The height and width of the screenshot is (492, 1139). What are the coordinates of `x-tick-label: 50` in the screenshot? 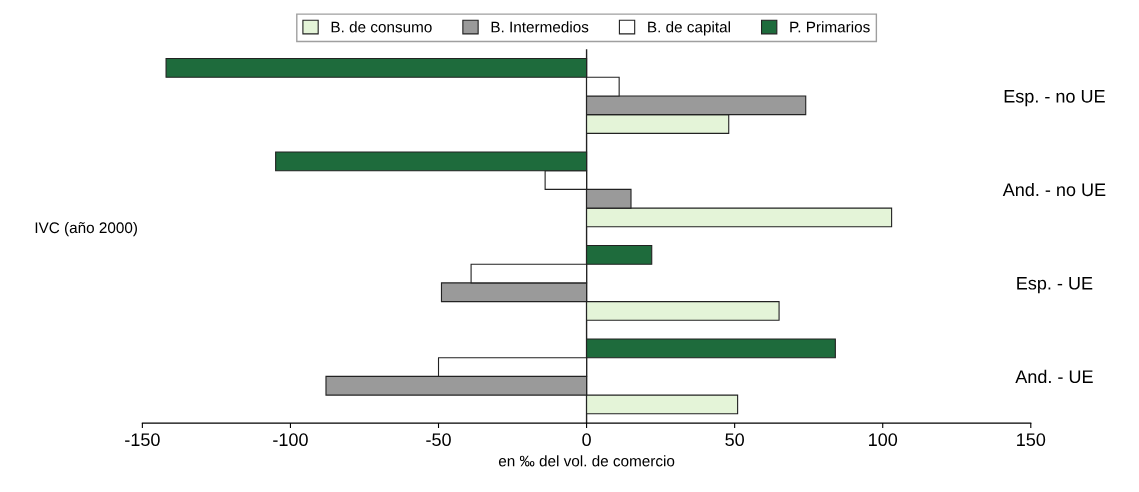 It's located at (734, 440).